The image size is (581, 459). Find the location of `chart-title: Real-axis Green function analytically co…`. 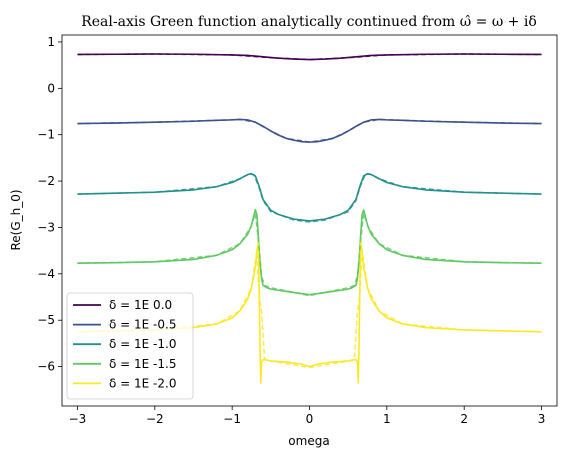

chart-title: Real-axis Green function analytically co… is located at coordinates (309, 22).